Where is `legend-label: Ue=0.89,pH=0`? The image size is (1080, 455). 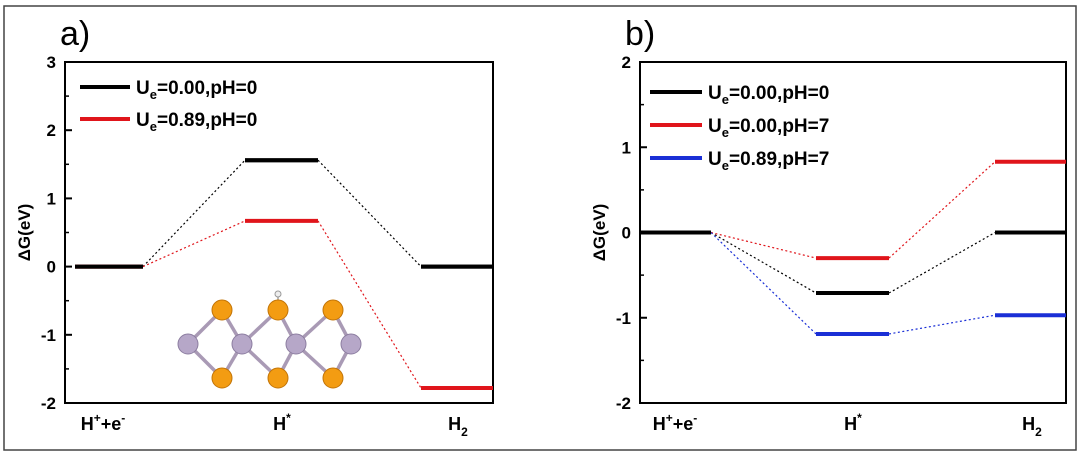 legend-label: Ue=0.89,pH=0 is located at coordinates (196, 122).